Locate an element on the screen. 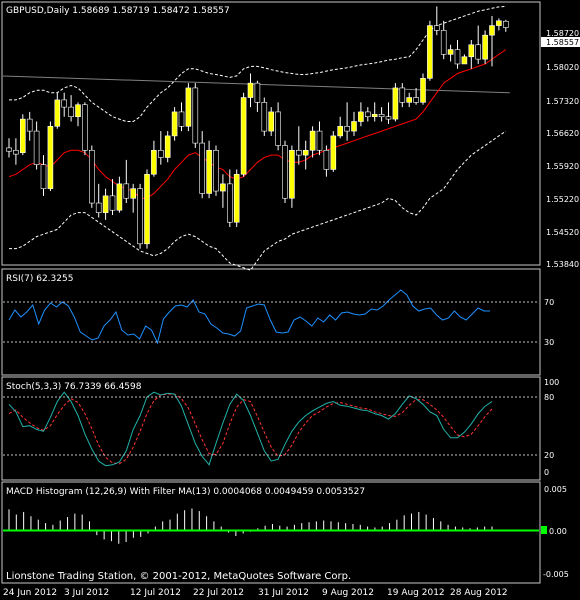  price-label: 1.56620 is located at coordinates (562, 133).